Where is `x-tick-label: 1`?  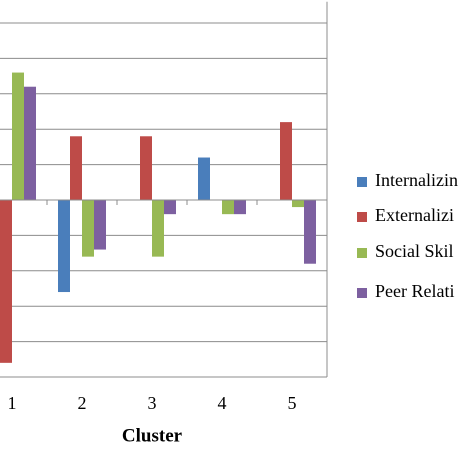 x-tick-label: 1 is located at coordinates (12, 403).